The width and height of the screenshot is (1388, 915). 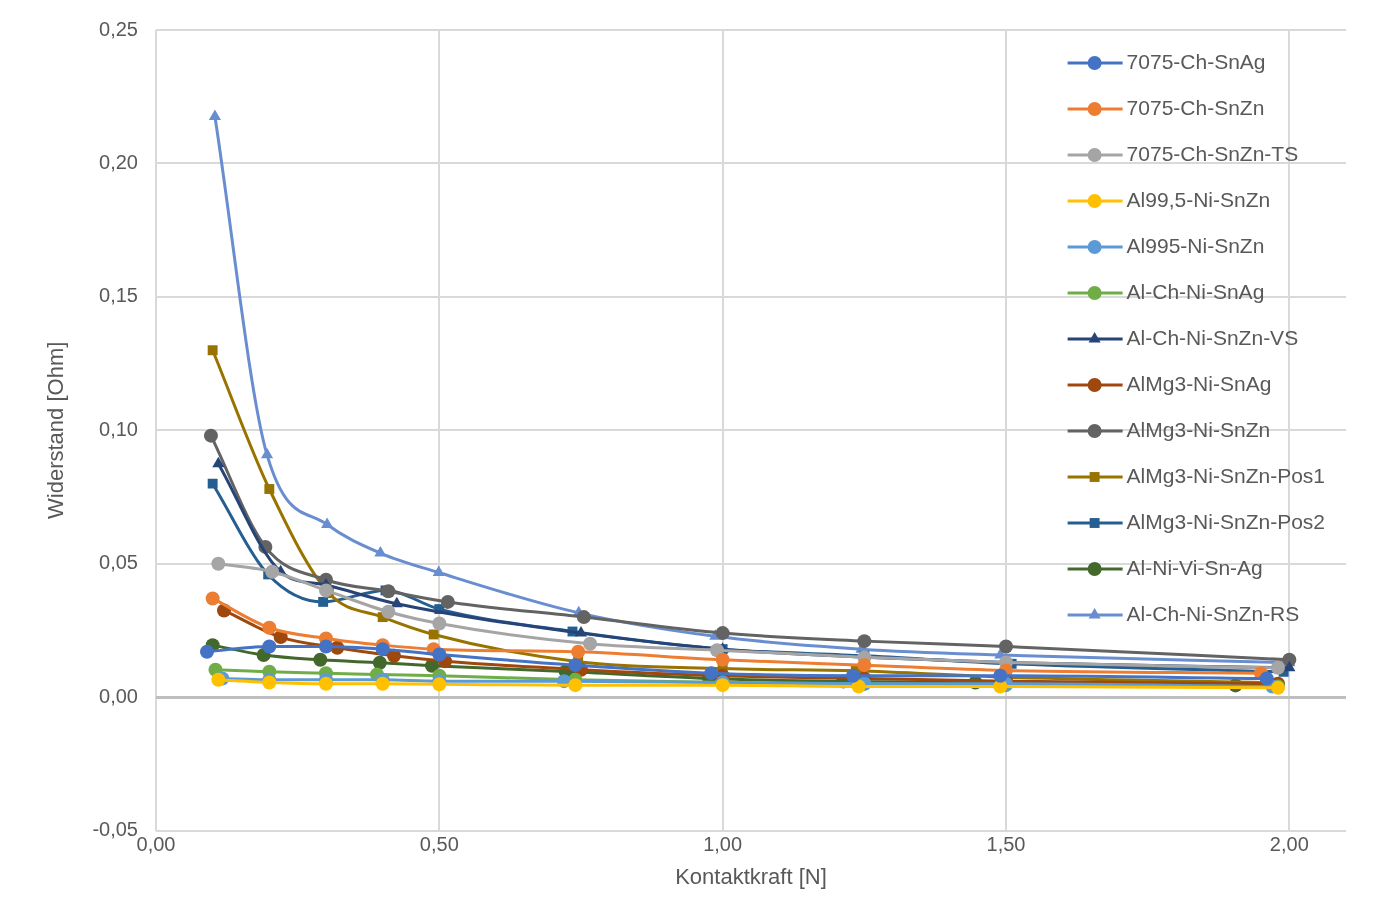 I want to click on legend-label: AlMg3-Ni-SnZn-Pos2, so click(x=1226, y=521).